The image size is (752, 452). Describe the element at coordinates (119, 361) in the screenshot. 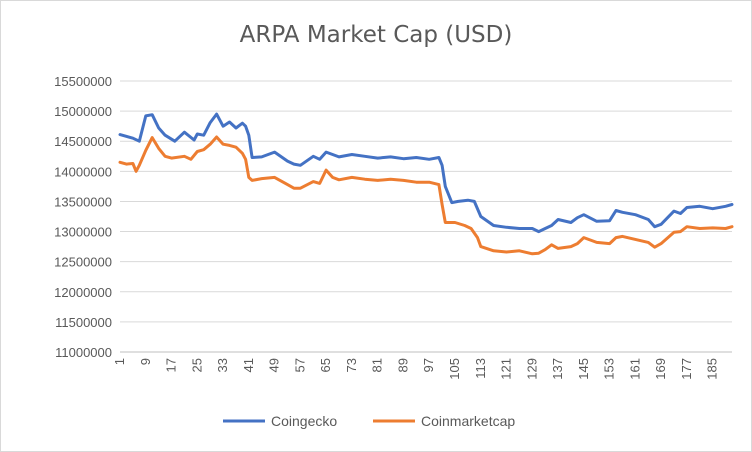

I see `x-tick-label: 1` at that location.